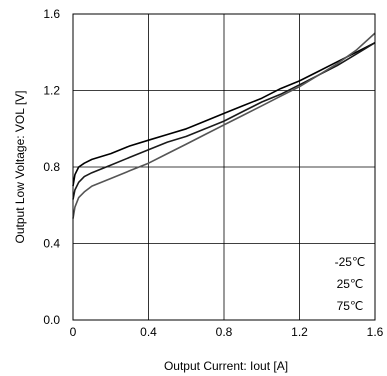 The width and height of the screenshot is (387, 376). I want to click on y-tick-label: 1.6, so click(51, 14).